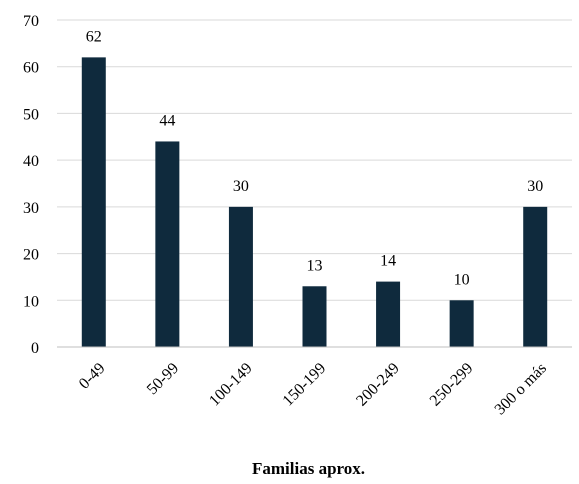 The height and width of the screenshot is (484, 579). What do you see at coordinates (308, 468) in the screenshot?
I see `x-axis-title: Familias aprox.` at bounding box center [308, 468].